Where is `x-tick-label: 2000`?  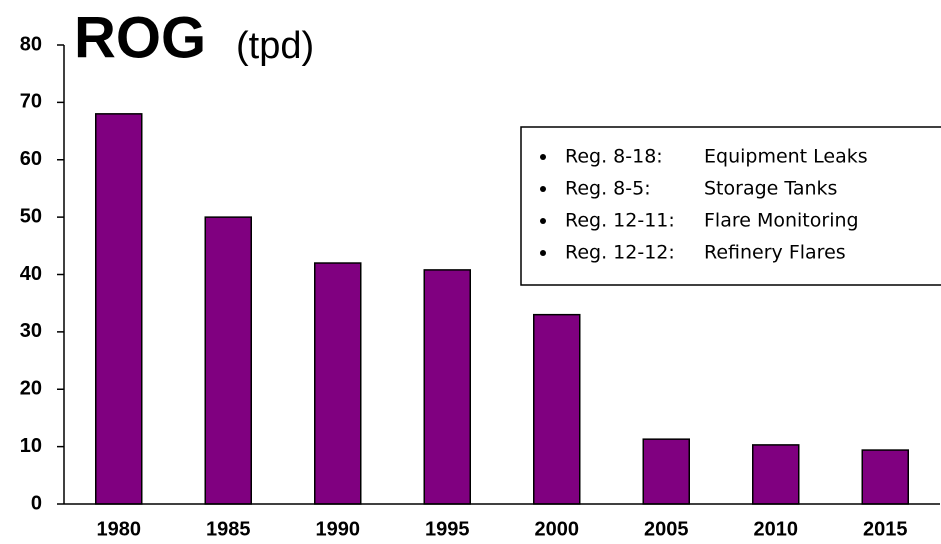
x-tick-label: 2000 is located at coordinates (557, 529).